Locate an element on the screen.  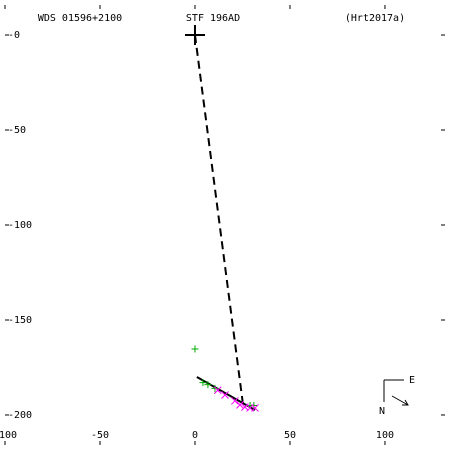
wds-label: WDS 01596+2100 is located at coordinates (80, 18).